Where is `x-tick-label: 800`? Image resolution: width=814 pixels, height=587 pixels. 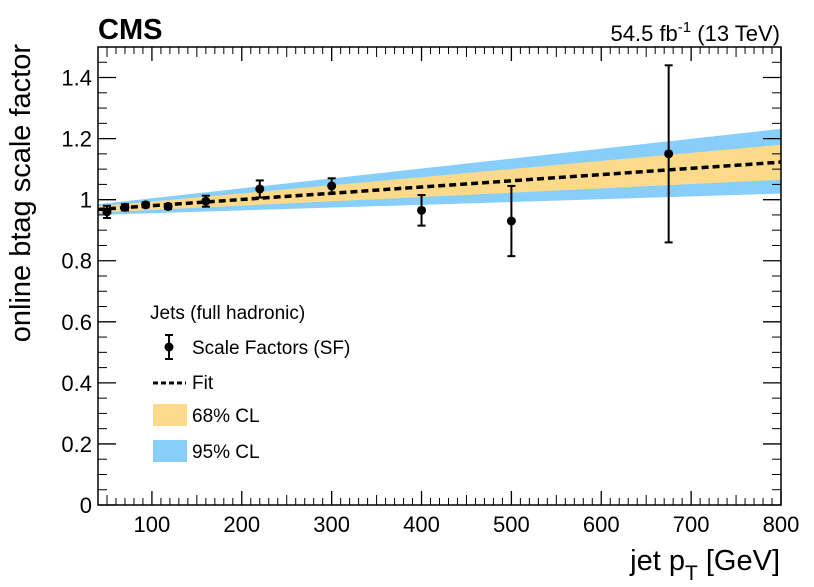 x-tick-label: 800 is located at coordinates (781, 524).